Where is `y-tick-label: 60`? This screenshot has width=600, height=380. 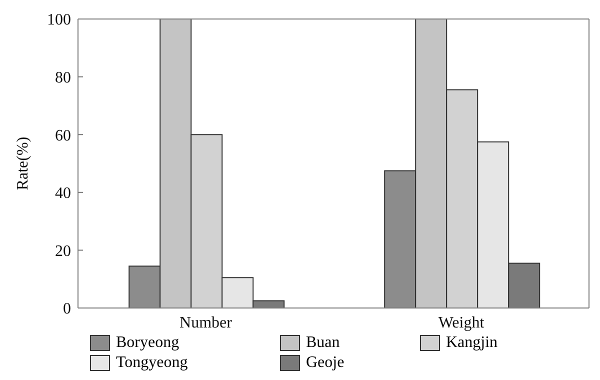 y-tick-label: 60 is located at coordinates (63, 135).